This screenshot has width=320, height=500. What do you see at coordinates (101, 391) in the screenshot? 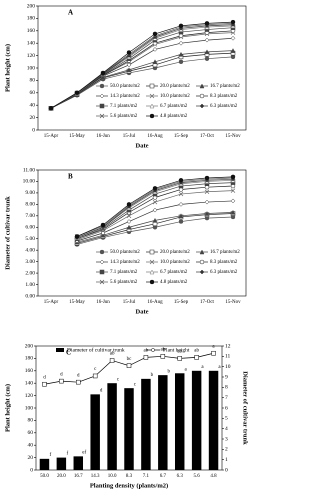
I see `bar-annotation: d` at bounding box center [101, 391].